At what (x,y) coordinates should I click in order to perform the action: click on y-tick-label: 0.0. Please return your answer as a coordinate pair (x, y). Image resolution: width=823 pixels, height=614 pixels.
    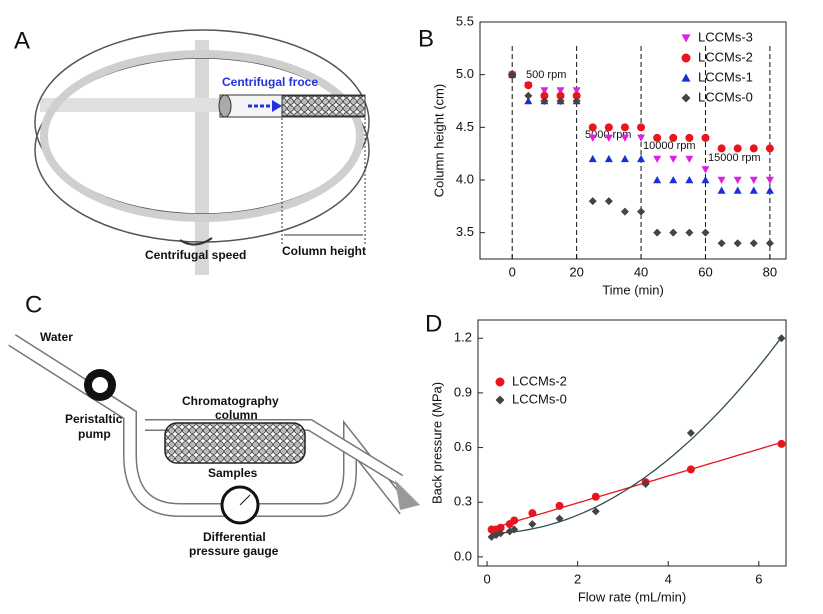
    Looking at the image, I should click on (463, 555).